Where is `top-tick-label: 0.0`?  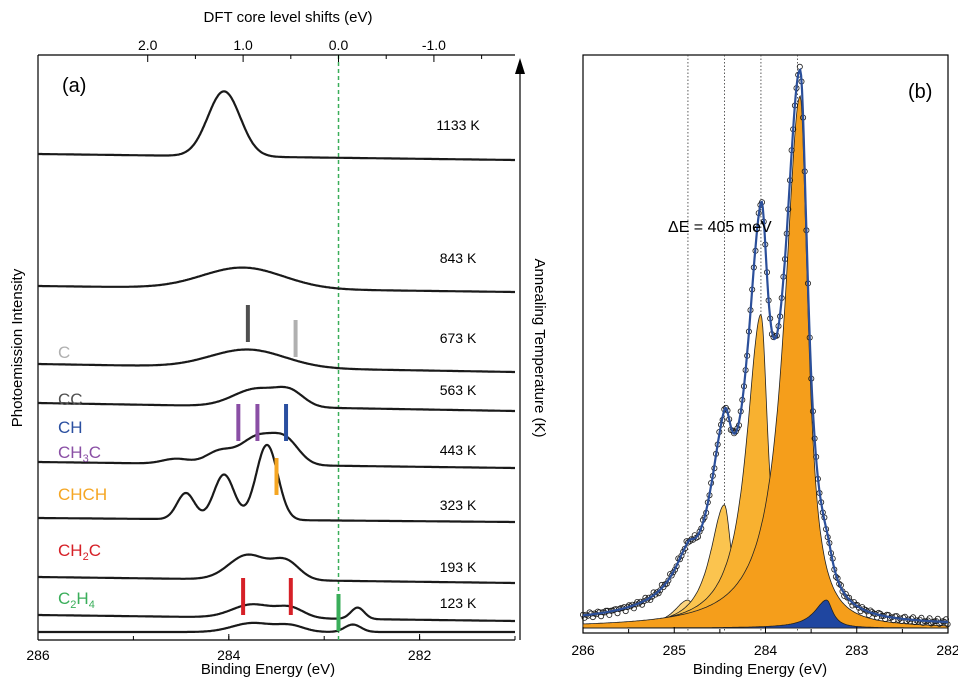 top-tick-label: 0.0 is located at coordinates (339, 45).